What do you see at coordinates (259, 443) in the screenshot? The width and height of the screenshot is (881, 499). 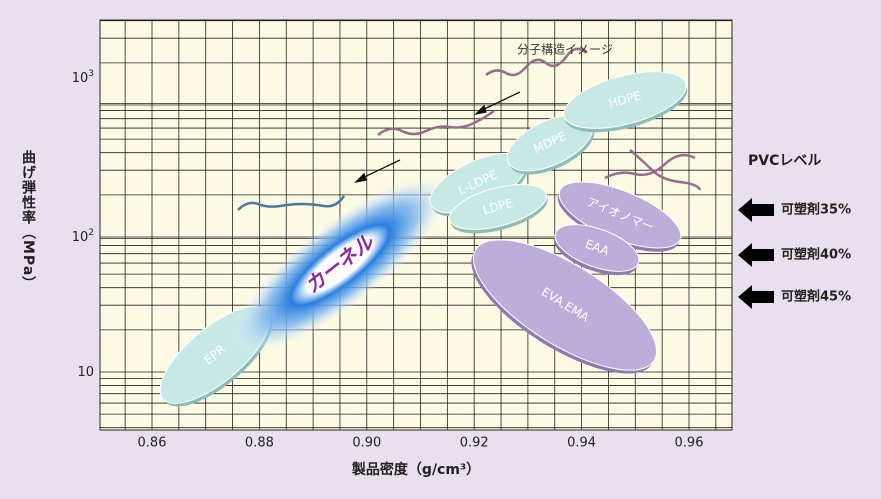 I see `x-tick-label: 0.88` at bounding box center [259, 443].